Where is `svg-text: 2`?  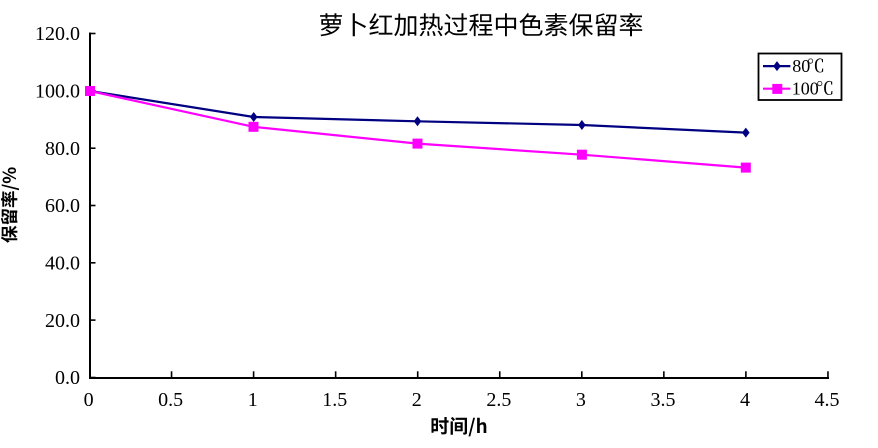 svg-text: 2 is located at coordinates (417, 400).